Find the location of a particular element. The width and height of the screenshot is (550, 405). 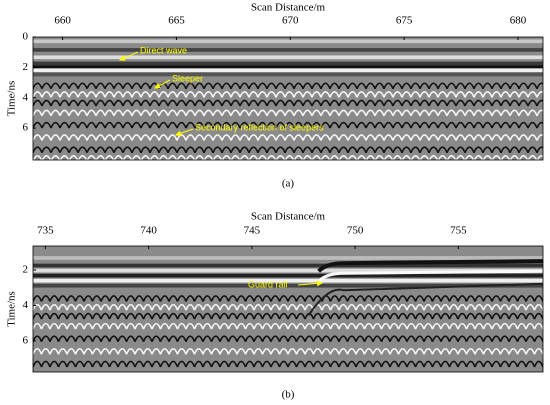

x-tick-label: 665 is located at coordinates (176, 21).